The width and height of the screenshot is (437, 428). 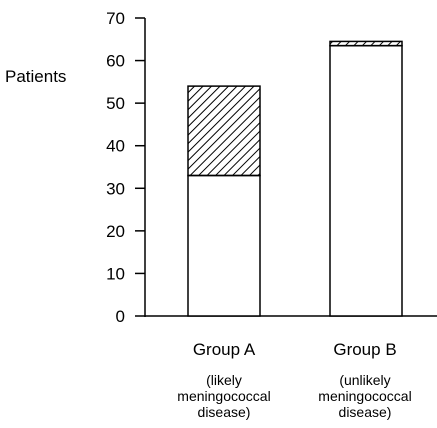 What do you see at coordinates (115, 146) in the screenshot?
I see `y-tick-label: 40` at bounding box center [115, 146].